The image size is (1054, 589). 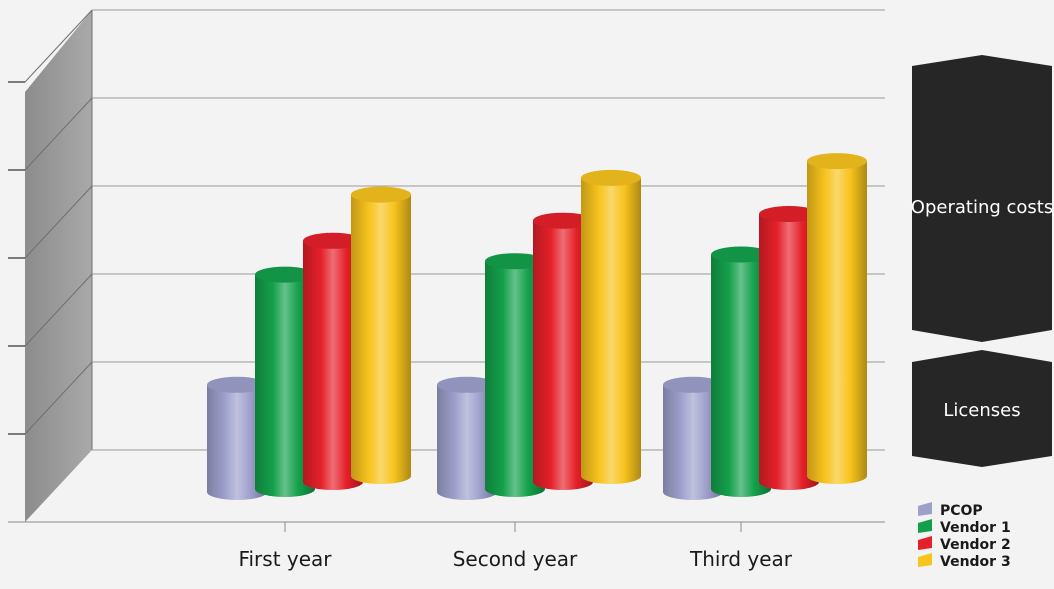 What do you see at coordinates (513, 527) in the screenshot?
I see `x-axis-ticks` at bounding box center [513, 527].